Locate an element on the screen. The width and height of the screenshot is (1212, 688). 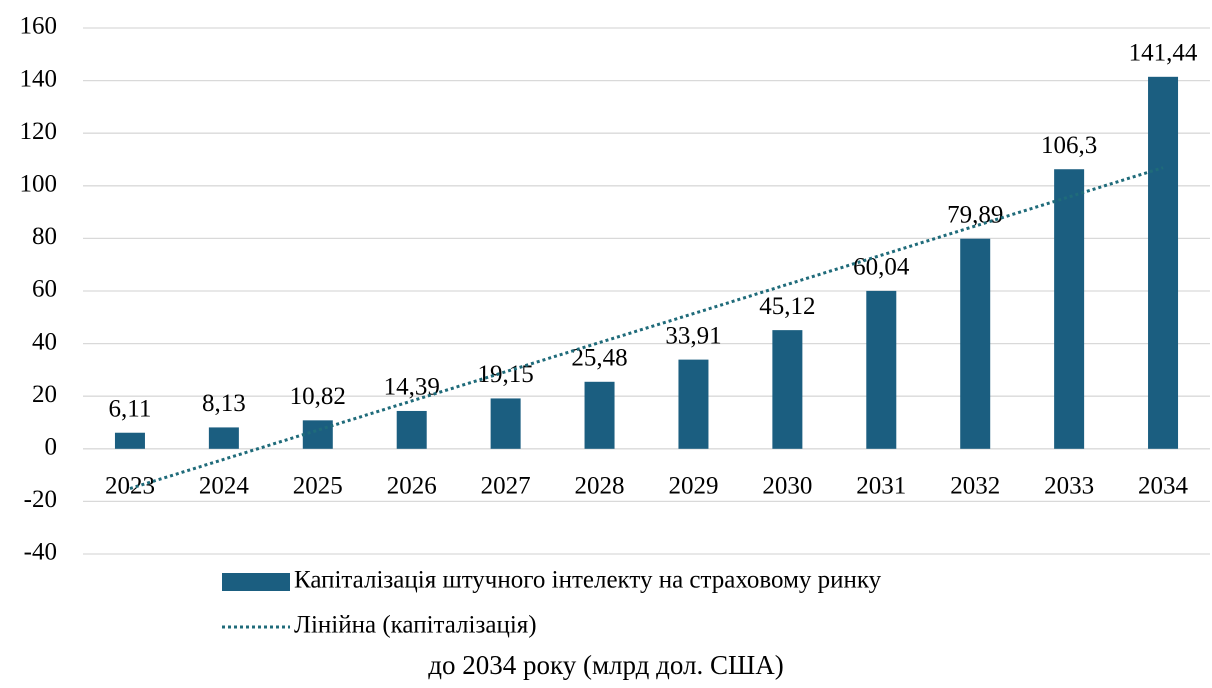
data-label: 79,89 is located at coordinates (975, 214).